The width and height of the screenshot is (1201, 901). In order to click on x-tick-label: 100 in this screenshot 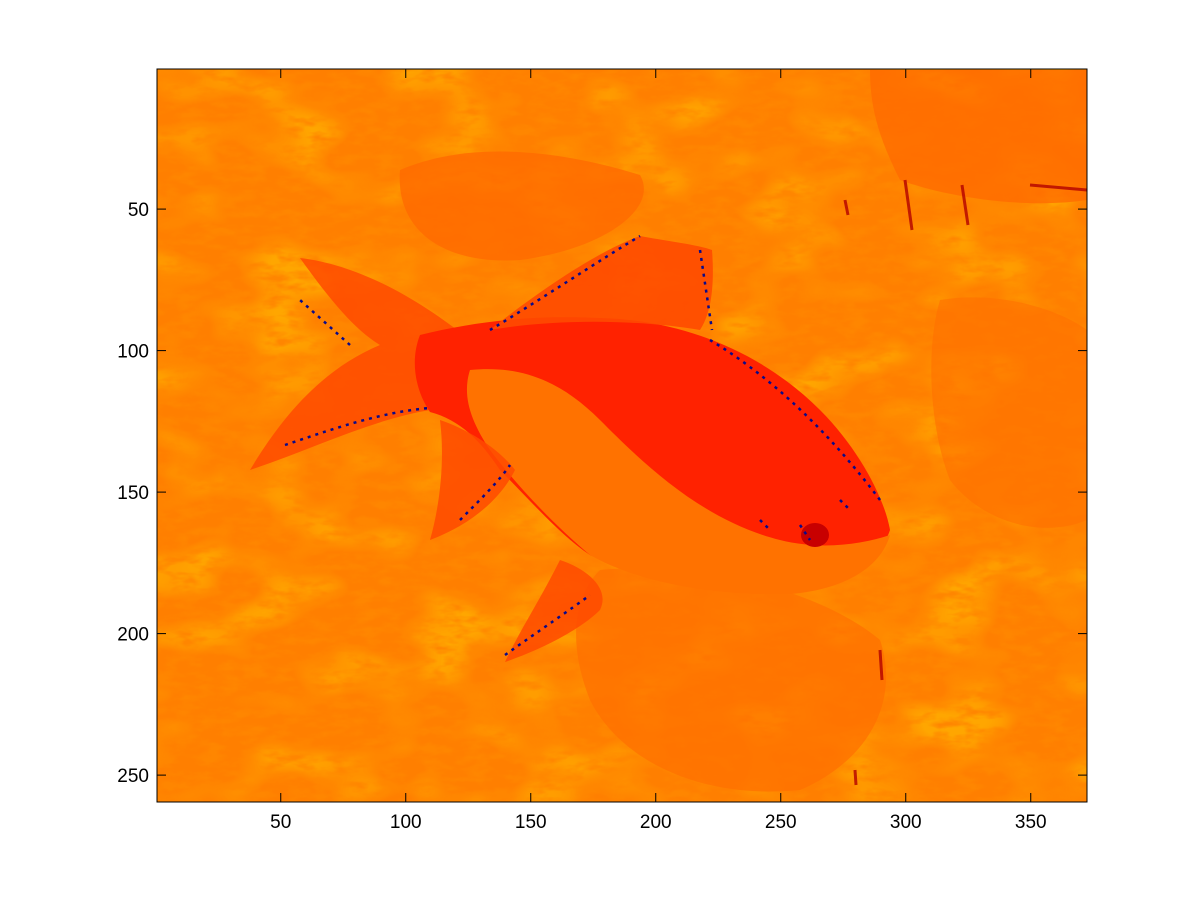, I will do `click(406, 822)`.